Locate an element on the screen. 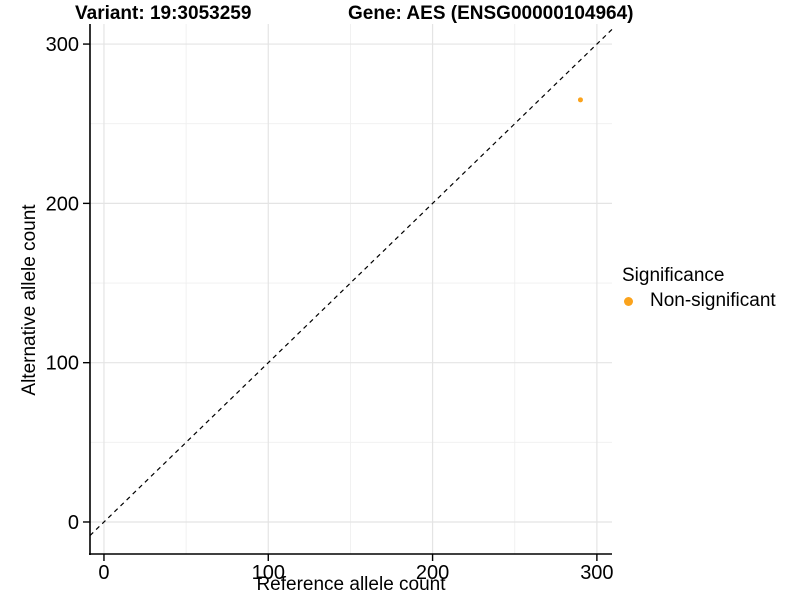 The height and width of the screenshot is (600, 800). y-tick-label: 200 is located at coordinates (62, 204).